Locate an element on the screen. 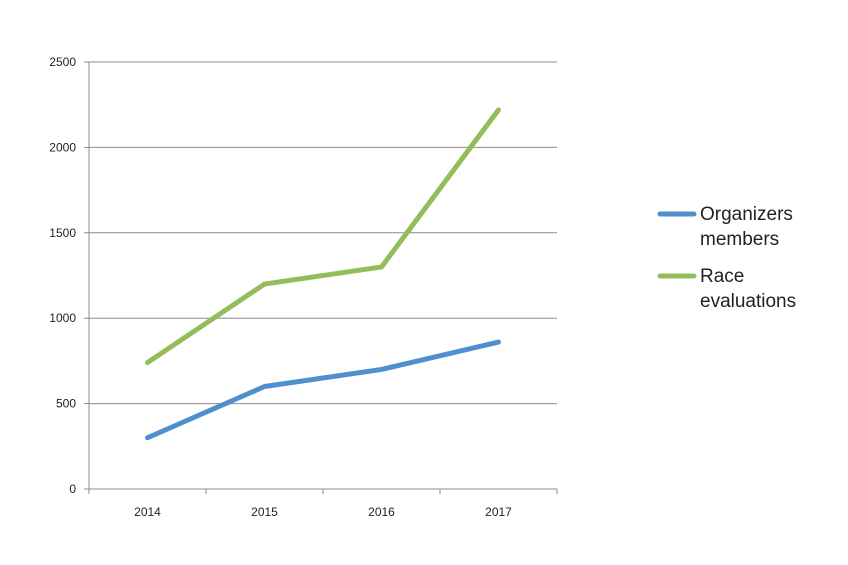 The width and height of the screenshot is (848, 565). x-tick-label: 2014 is located at coordinates (147, 512).